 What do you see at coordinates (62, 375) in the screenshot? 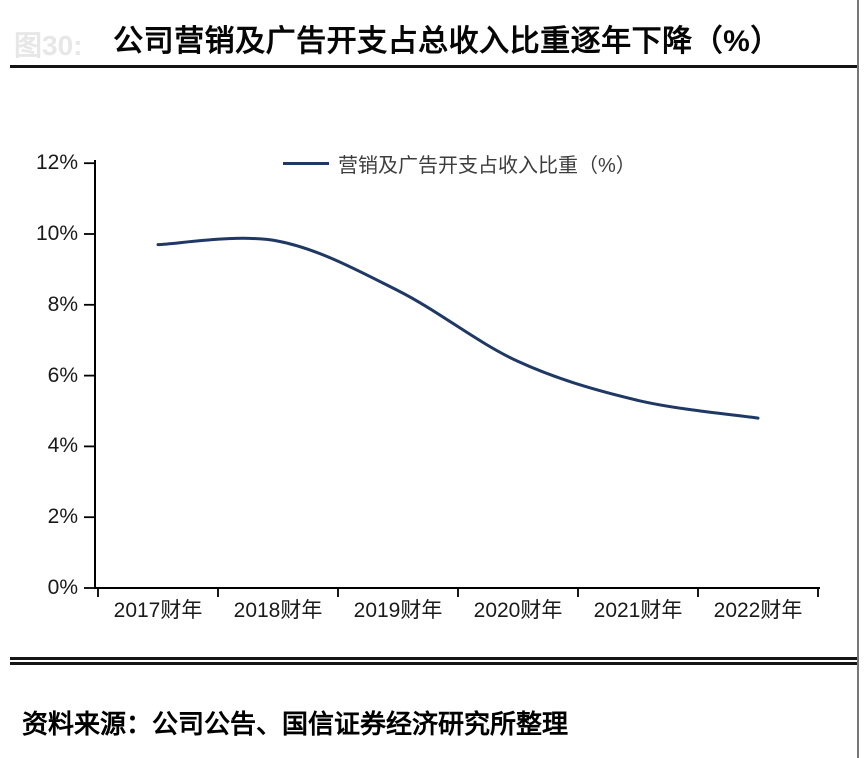
I see `y-axis-tick-label: 6%` at bounding box center [62, 375].